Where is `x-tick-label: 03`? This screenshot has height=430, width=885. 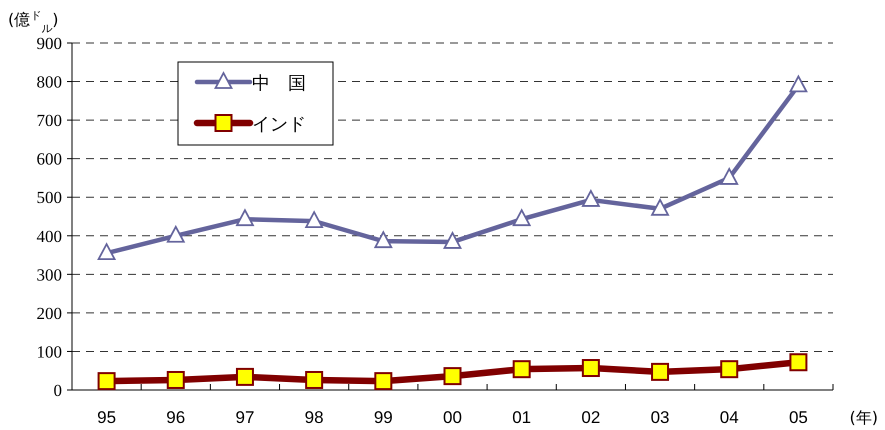 x-tick-label: 03 is located at coordinates (660, 417).